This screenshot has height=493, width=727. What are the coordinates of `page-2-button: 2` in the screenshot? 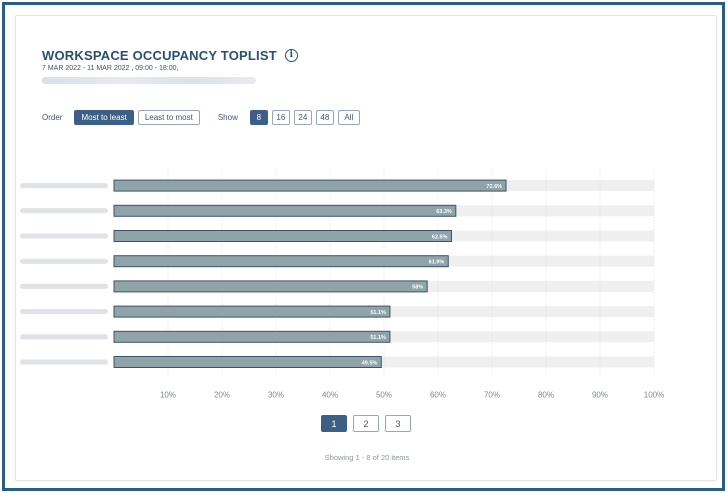 It's located at (366, 423).